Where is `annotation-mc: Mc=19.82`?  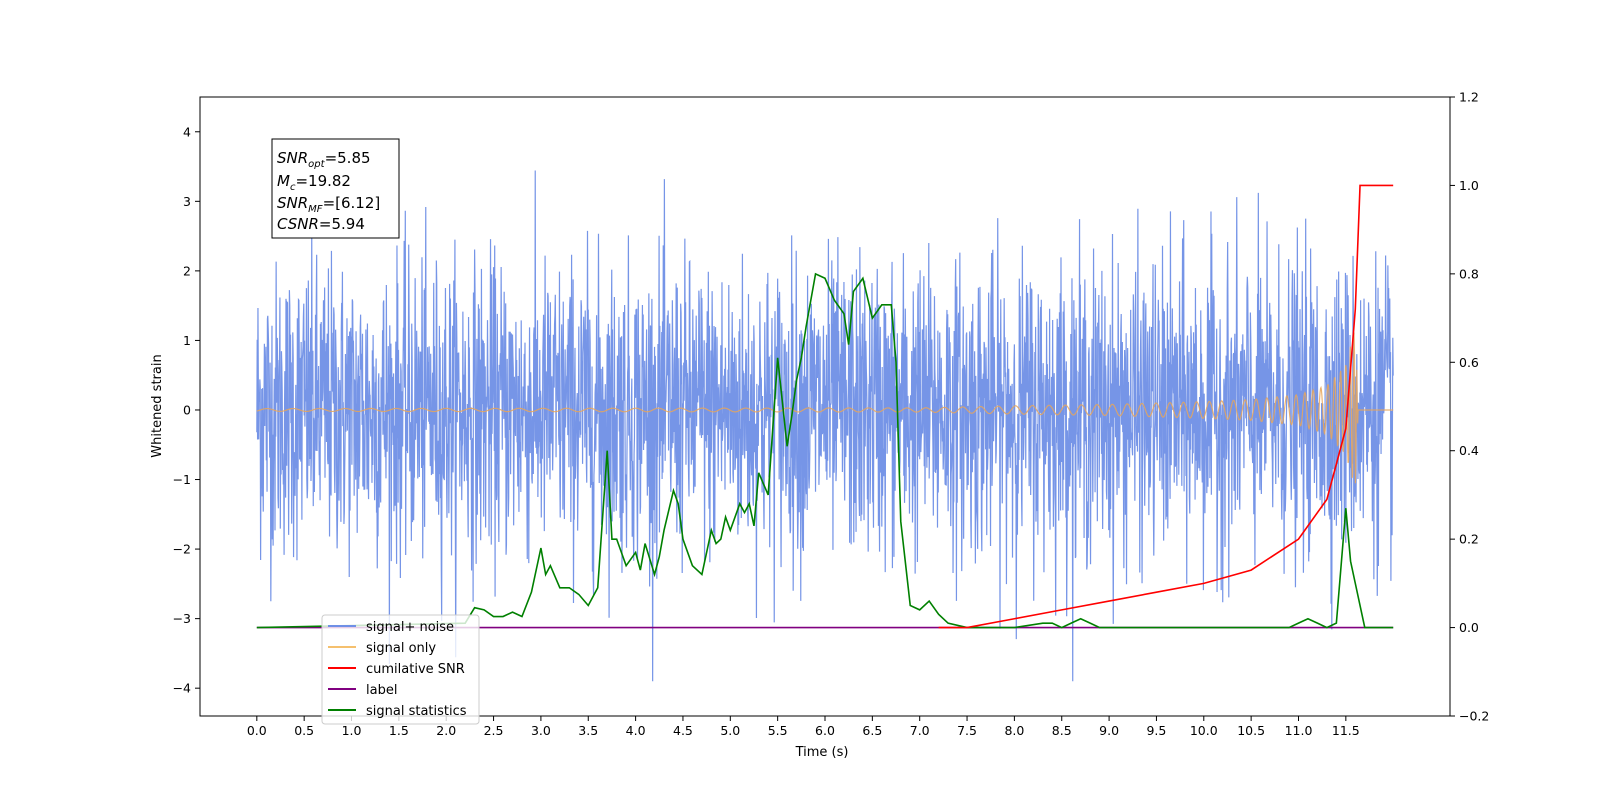 annotation-mc: Mc=19.82 is located at coordinates (314, 182).